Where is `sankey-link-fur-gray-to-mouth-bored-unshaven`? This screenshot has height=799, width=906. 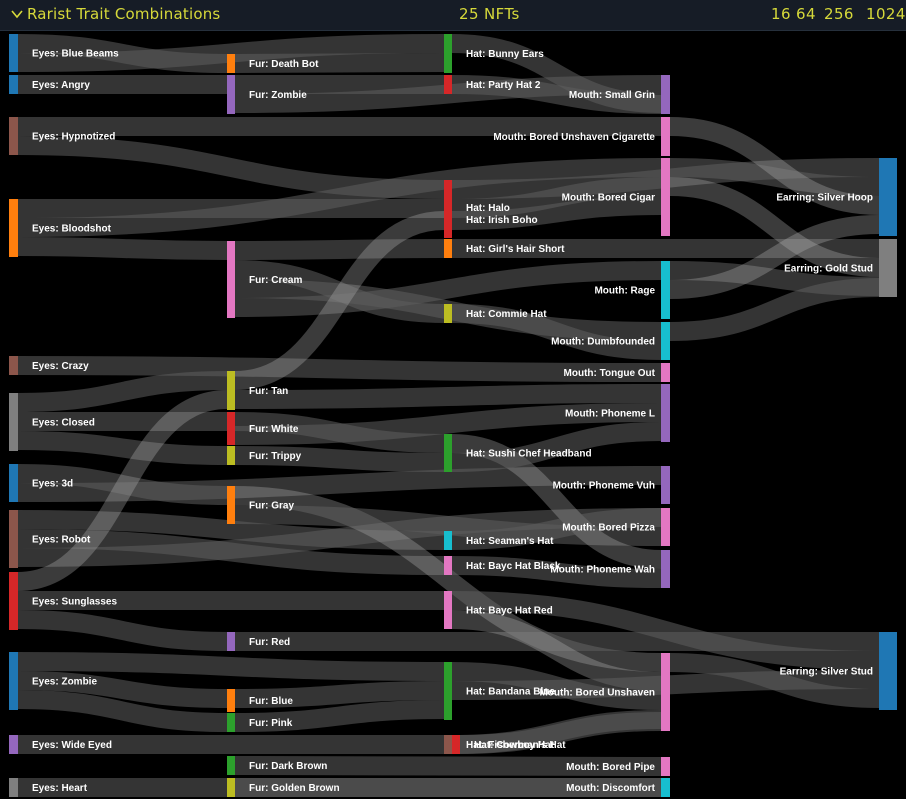 sankey-link-fur-gray-to-mouth-bored-unshaven is located at coordinates (448, 579).